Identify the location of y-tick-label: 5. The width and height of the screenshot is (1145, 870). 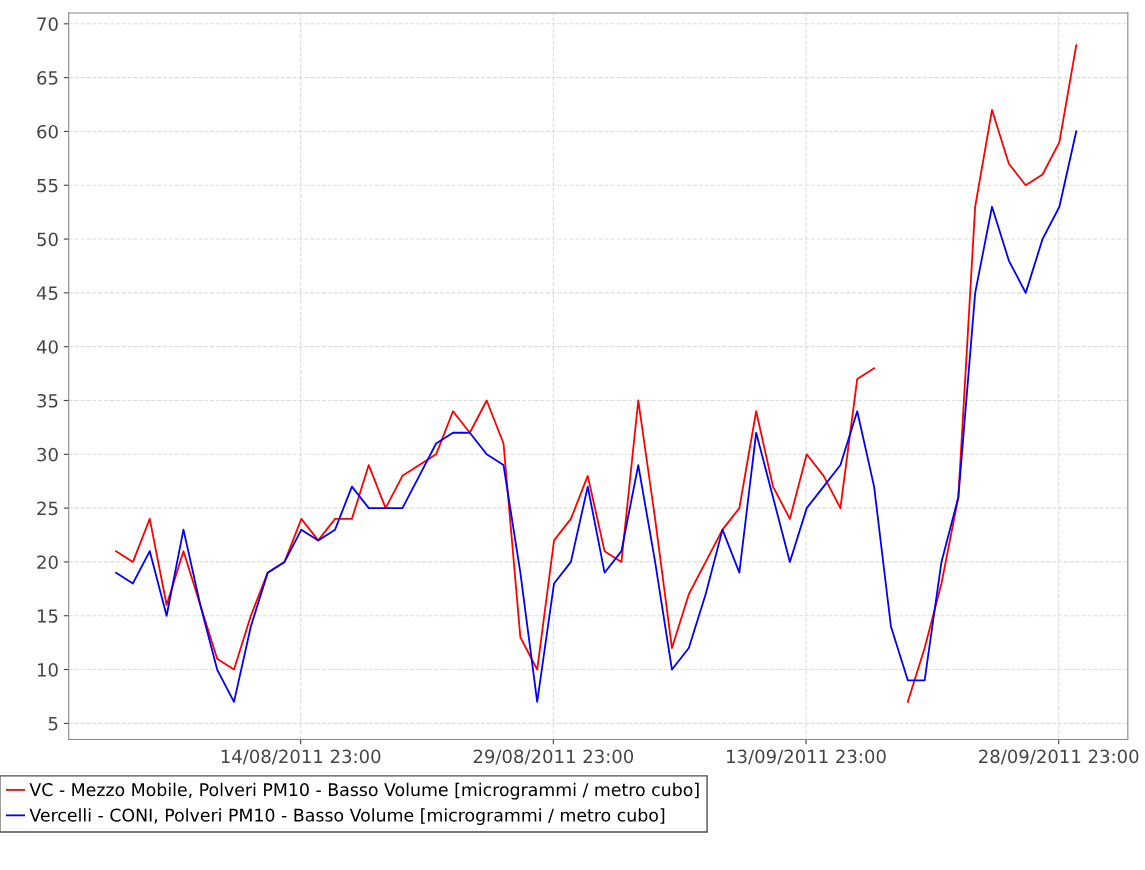
(53, 724).